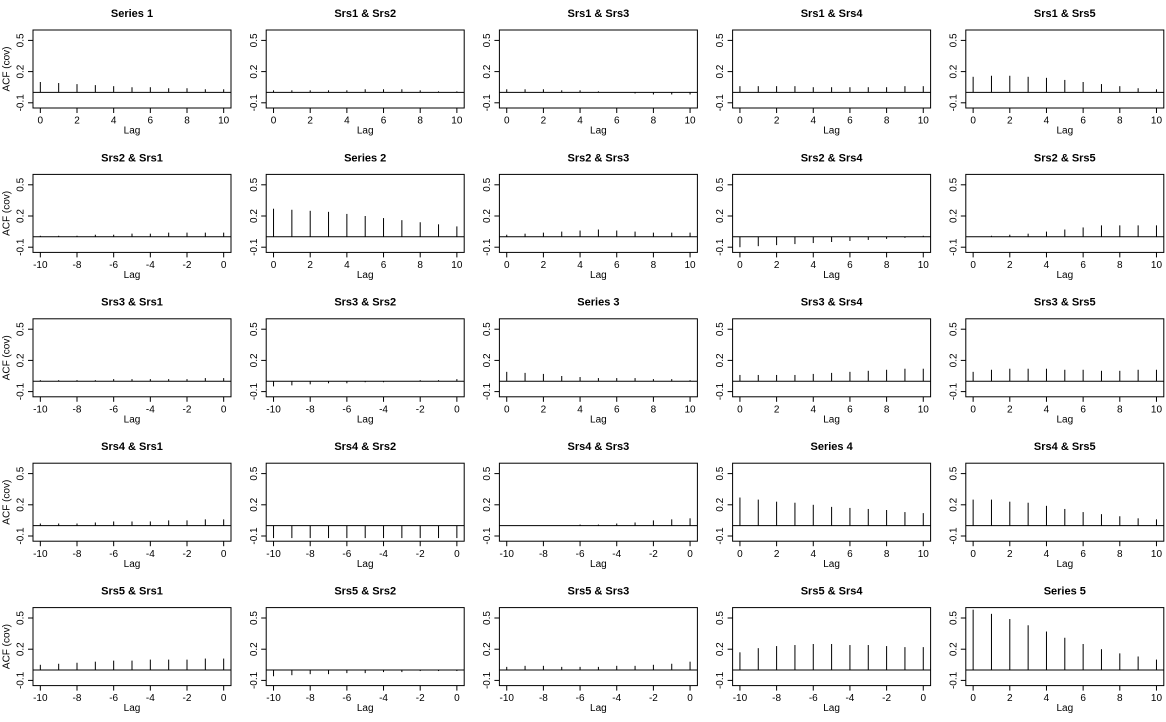 The image size is (1166, 722). I want to click on panel-title: Srs2 & Srs4, so click(832, 158).